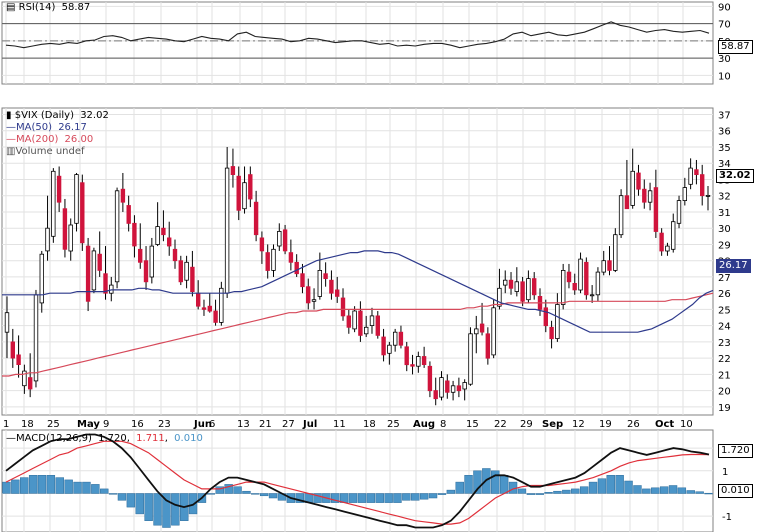  What do you see at coordinates (106, 424) in the screenshot?
I see `x-tick-label: 9` at bounding box center [106, 424].